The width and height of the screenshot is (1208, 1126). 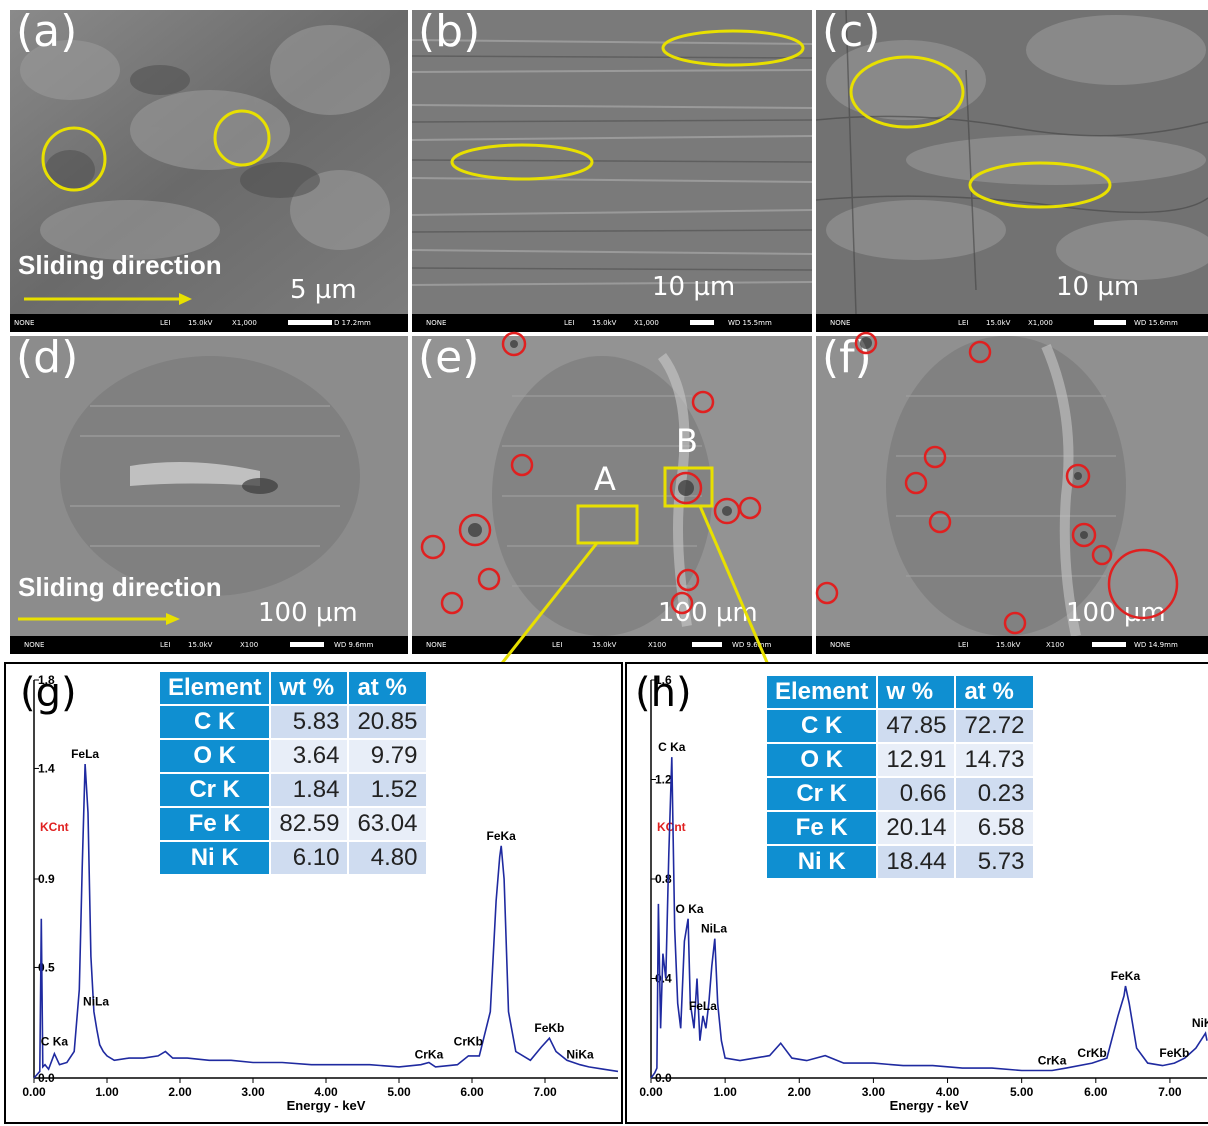 What do you see at coordinates (96, 1002) in the screenshot?
I see `peak-label: NiLa` at bounding box center [96, 1002].